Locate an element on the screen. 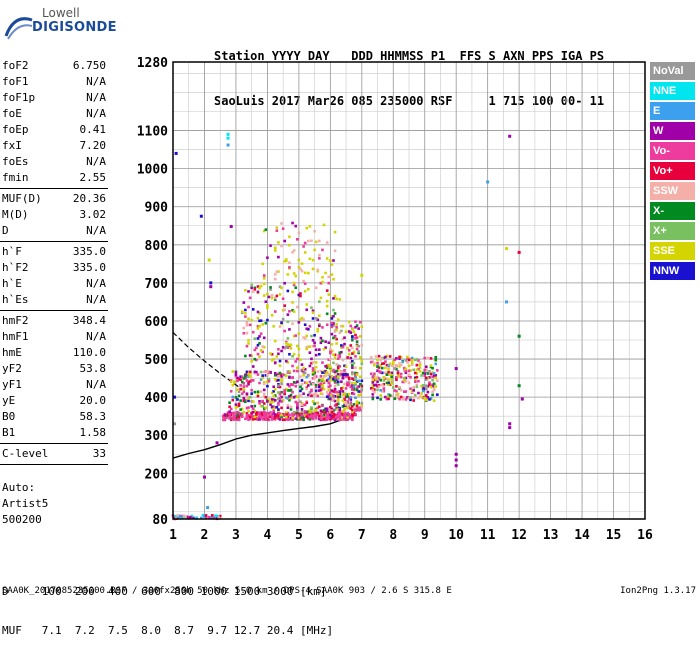 This screenshot has height=650, width=700. legend-entry: X- is located at coordinates (672, 211).